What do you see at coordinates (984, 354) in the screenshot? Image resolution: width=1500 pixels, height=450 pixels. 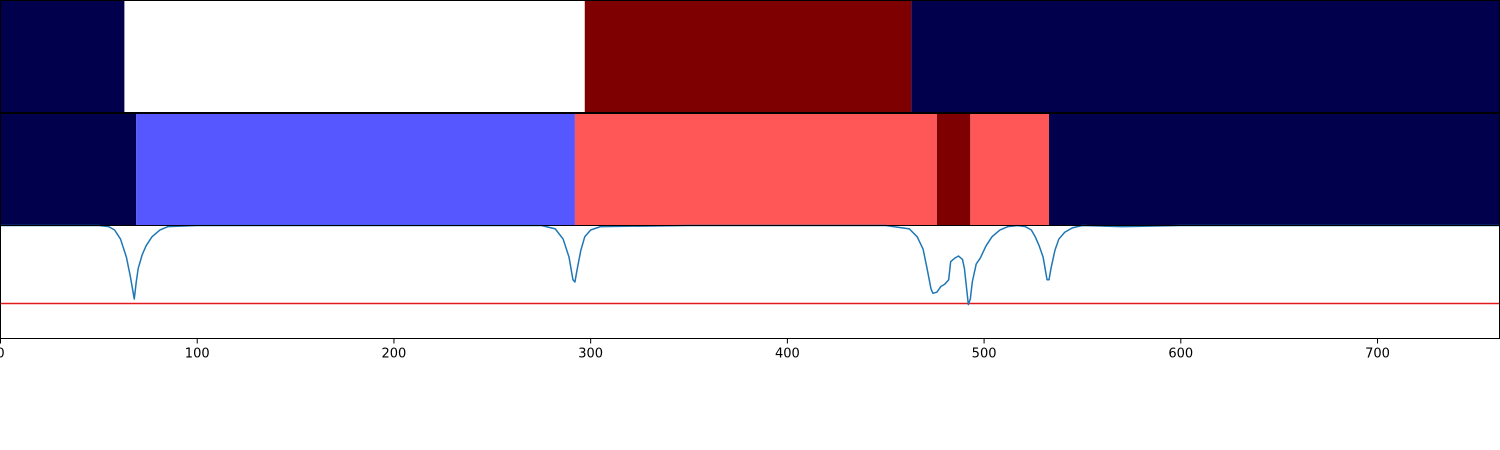 I see `x-tick-label: 500` at bounding box center [984, 354].